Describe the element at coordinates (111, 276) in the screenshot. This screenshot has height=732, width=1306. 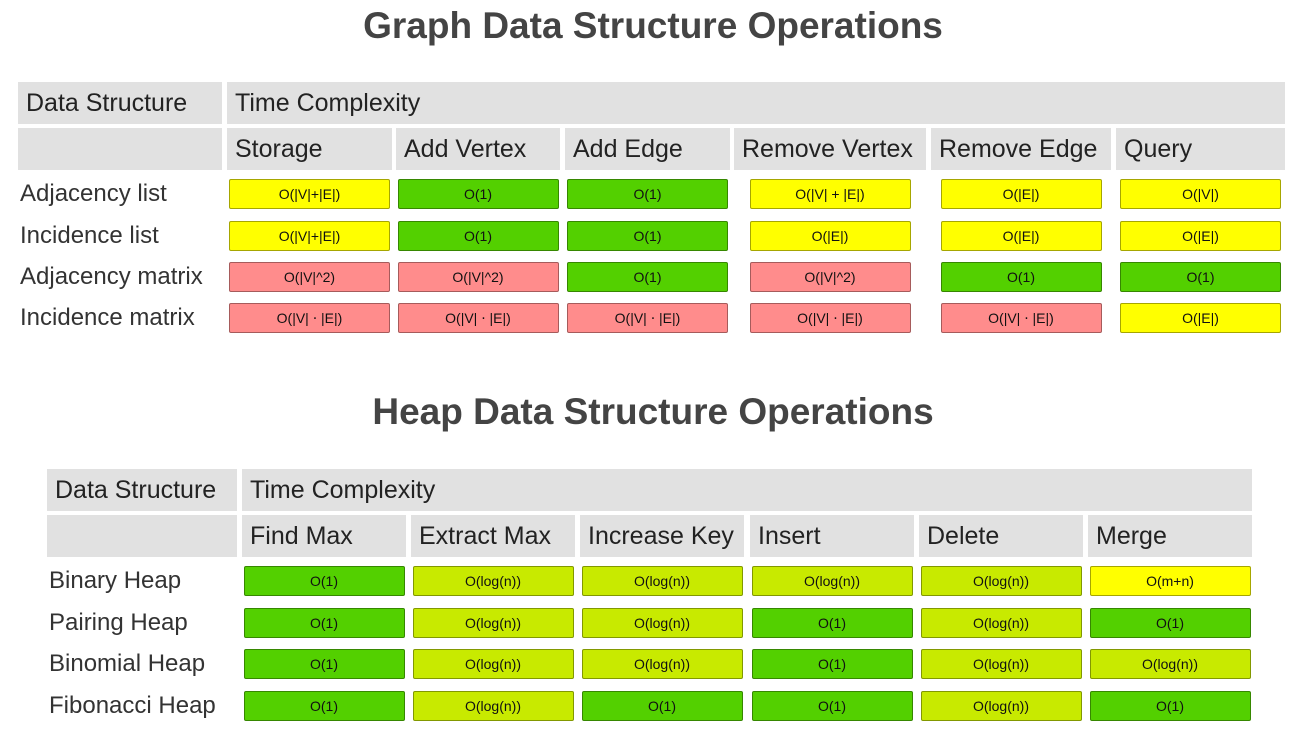
I see `row-label: Adjacency matrix` at that location.